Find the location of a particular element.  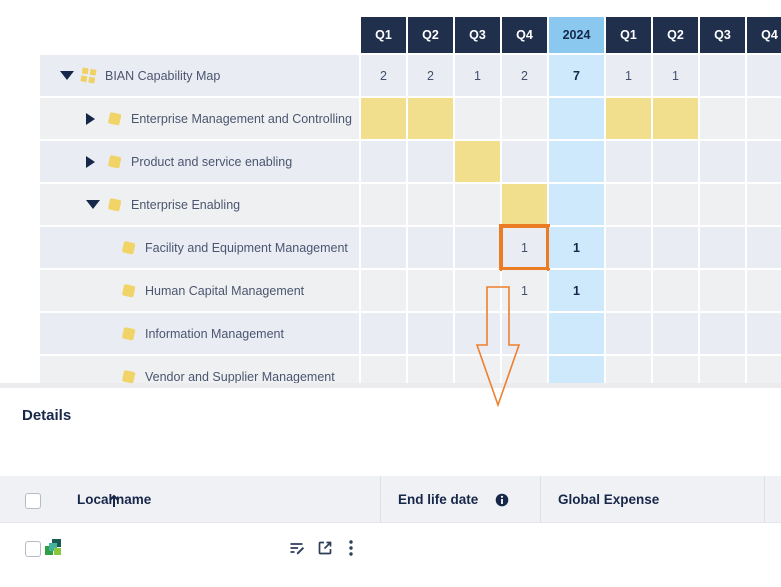

tree-row: Enterprise Enabling is located at coordinates (410, 204).